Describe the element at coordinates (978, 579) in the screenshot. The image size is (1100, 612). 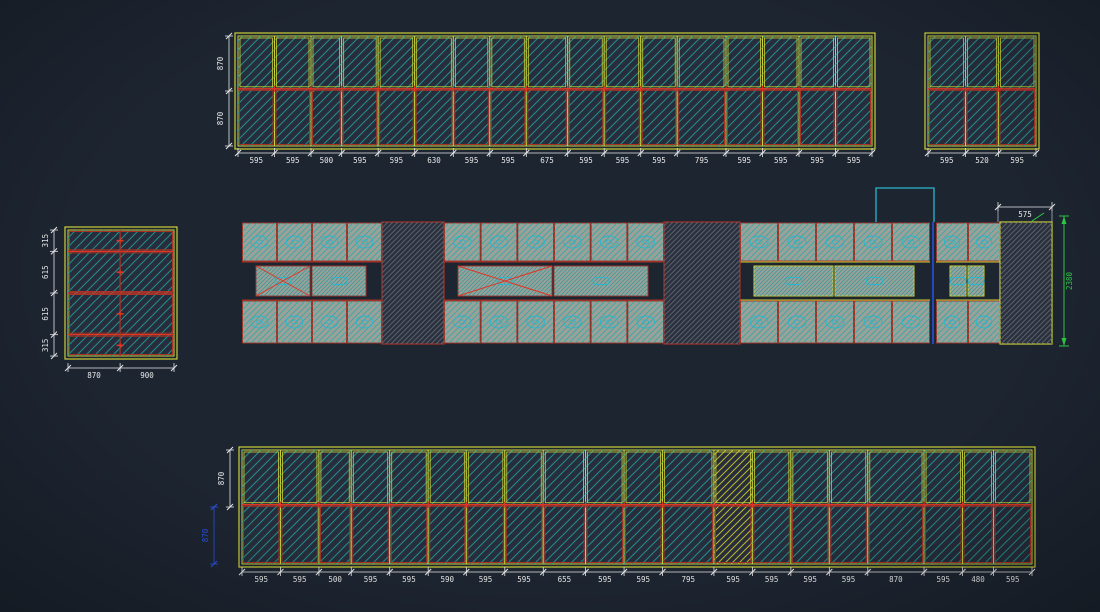
I see `dim-label: 480` at that location.